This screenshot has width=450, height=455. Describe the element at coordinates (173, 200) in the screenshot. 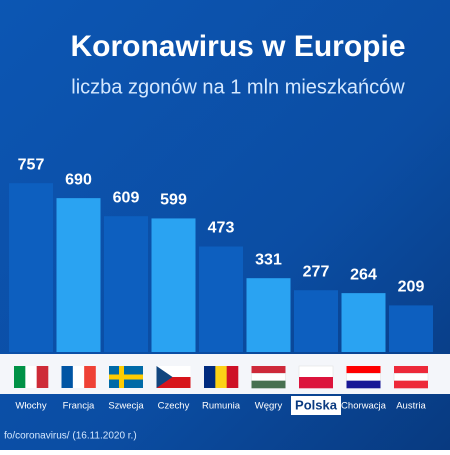

I see `value-label: 599` at that location.